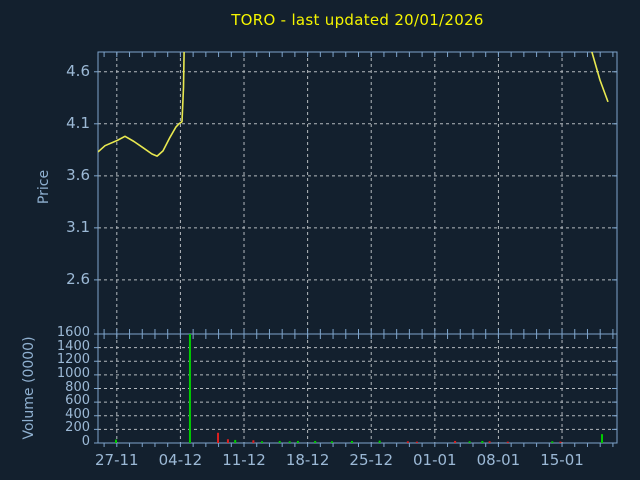 The width and height of the screenshot is (640, 480). What do you see at coordinates (78, 278) in the screenshot?
I see `price-tick-label: 2.6` at bounding box center [78, 278].